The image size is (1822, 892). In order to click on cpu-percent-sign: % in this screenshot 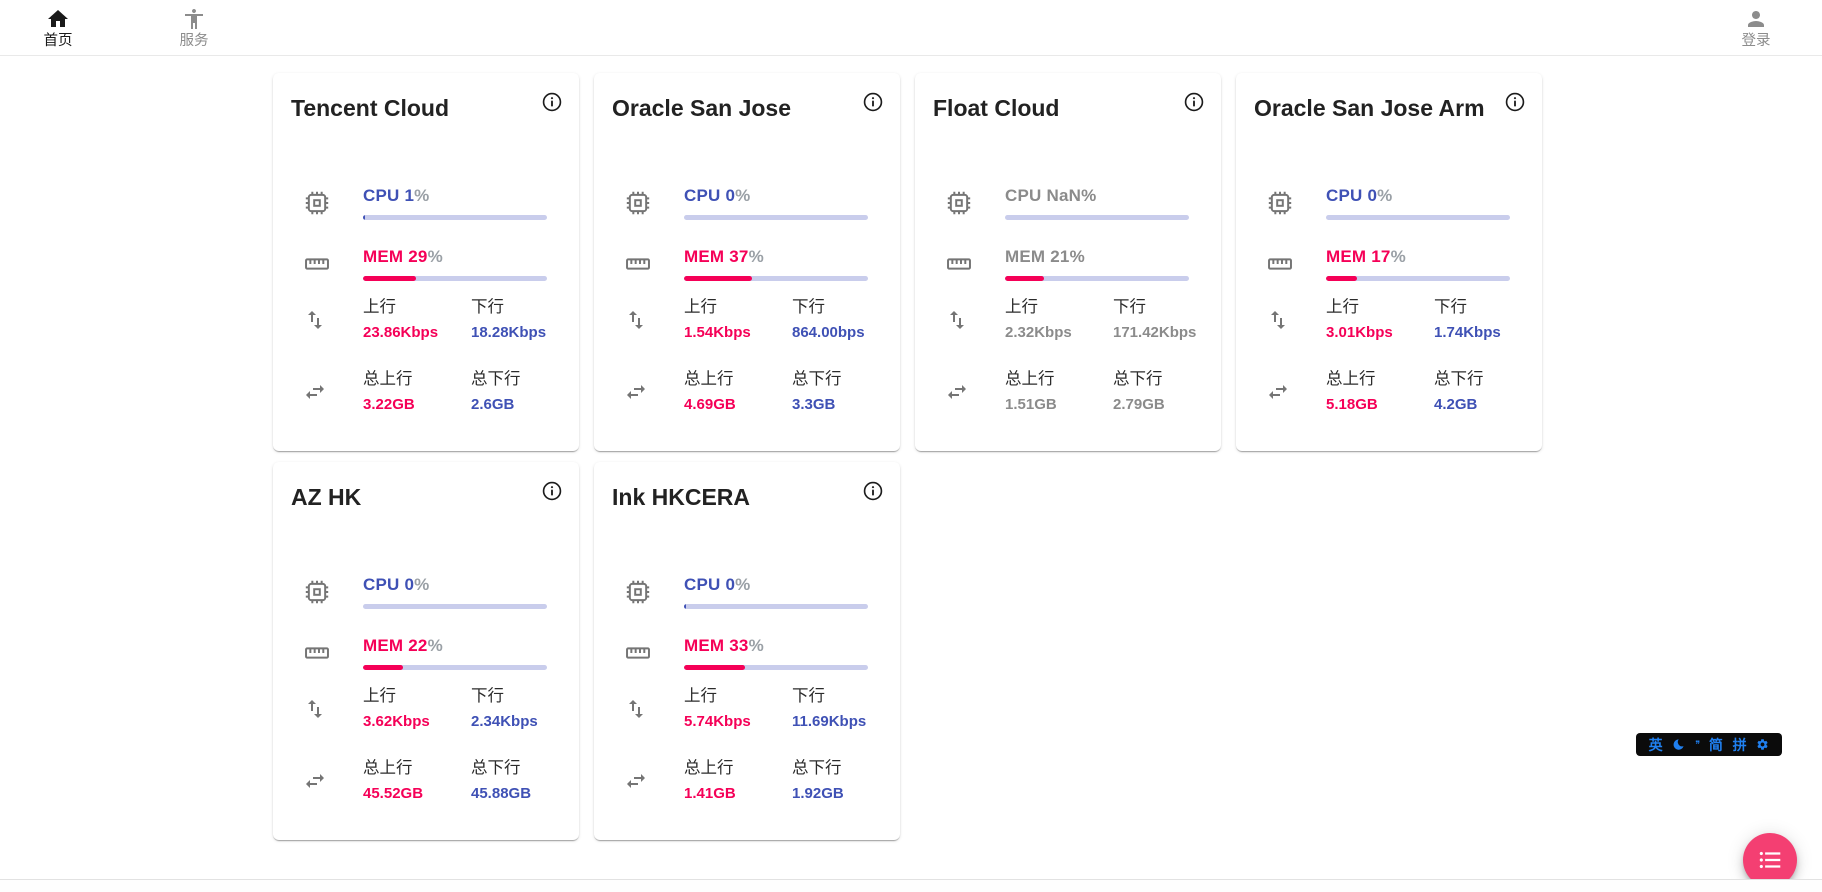, I will do `click(422, 195)`.